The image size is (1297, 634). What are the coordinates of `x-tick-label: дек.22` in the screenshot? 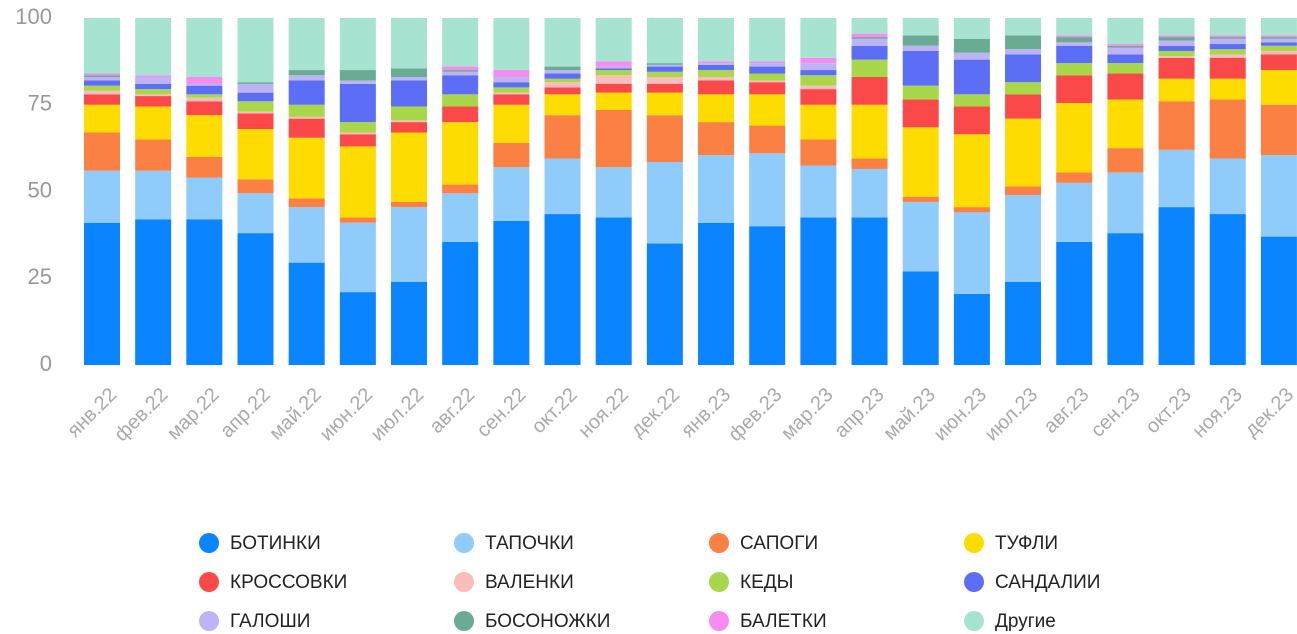 It's located at (656, 413).